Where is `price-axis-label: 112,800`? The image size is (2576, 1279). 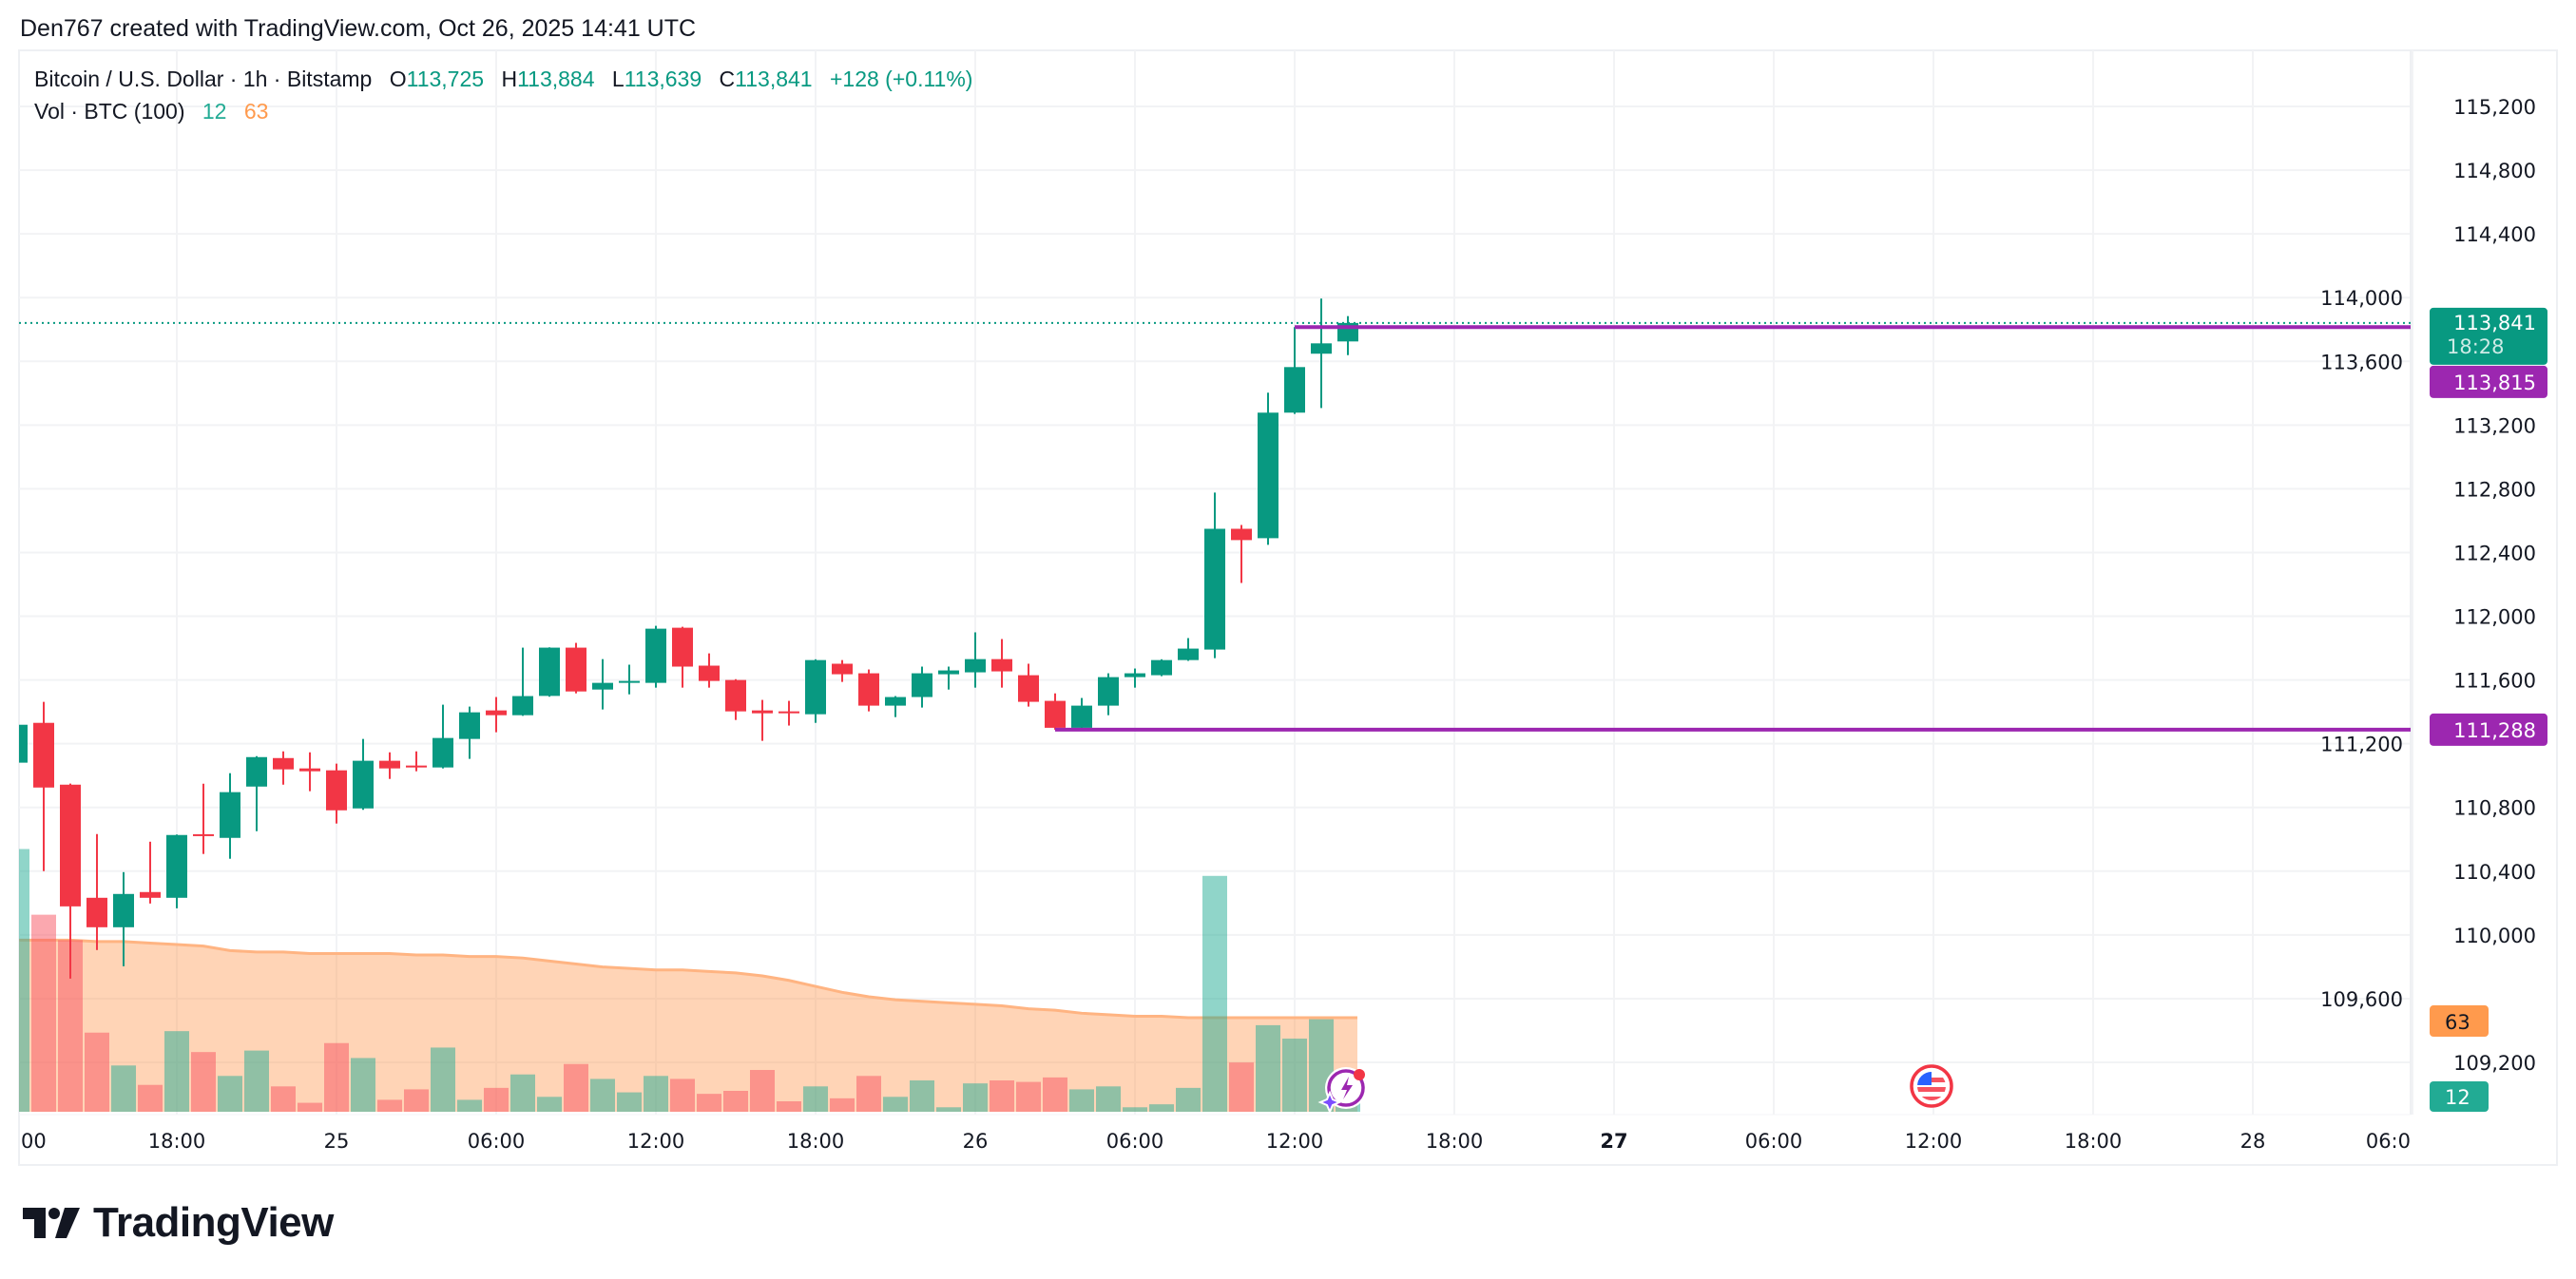 price-axis-label: 112,800 is located at coordinates (2494, 490).